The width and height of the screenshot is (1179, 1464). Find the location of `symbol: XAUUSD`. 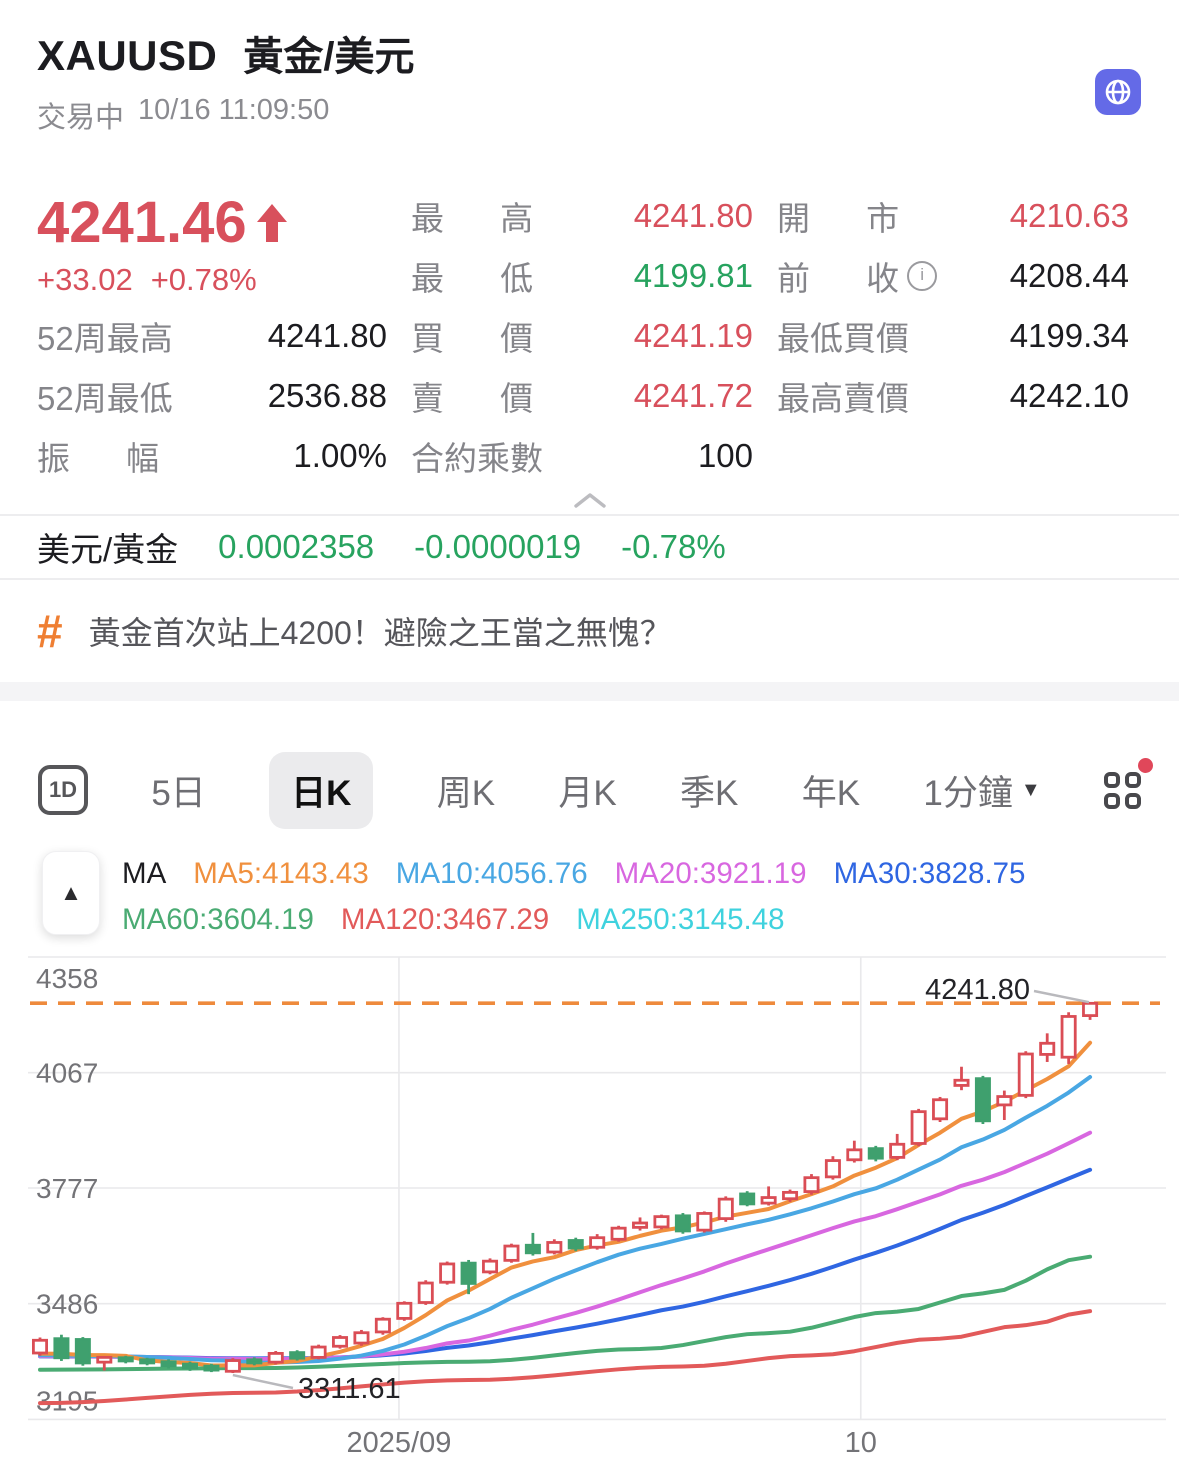

symbol: XAUUSD is located at coordinates (127, 55).